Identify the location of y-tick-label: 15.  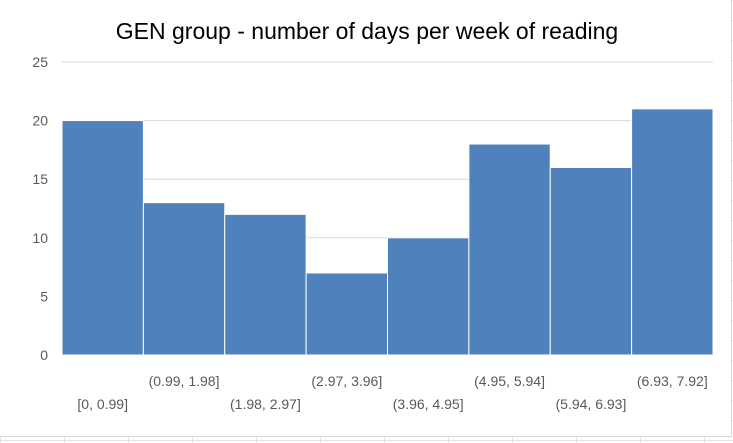
(40, 179).